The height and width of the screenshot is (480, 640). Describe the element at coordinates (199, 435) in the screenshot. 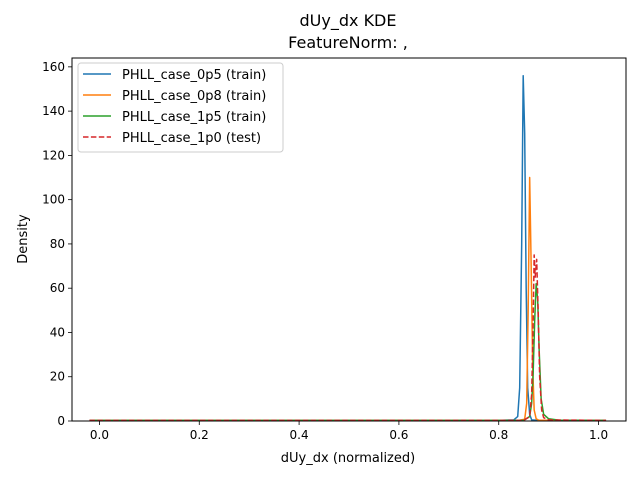

I see `x-tick-label: 0.2` at that location.